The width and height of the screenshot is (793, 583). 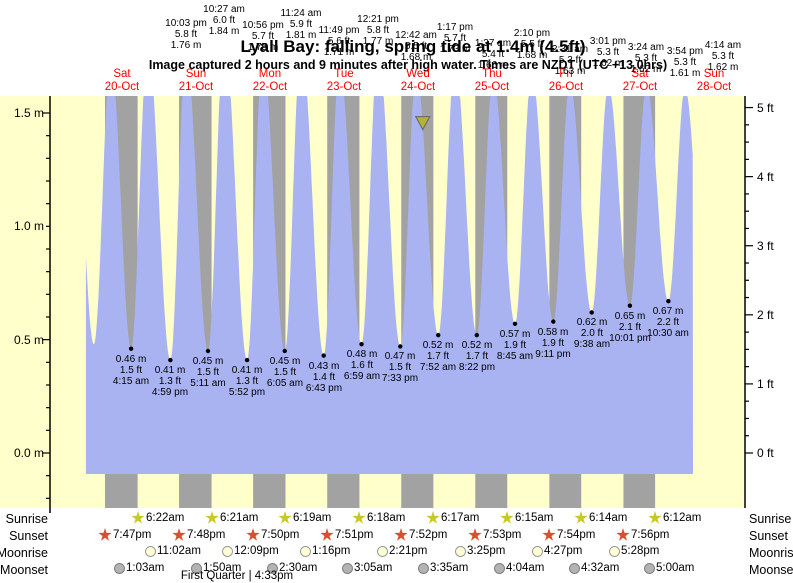 I want to click on high-tide-label: 12:21 pm 5.8 ft 1.77 m, so click(x=378, y=30).